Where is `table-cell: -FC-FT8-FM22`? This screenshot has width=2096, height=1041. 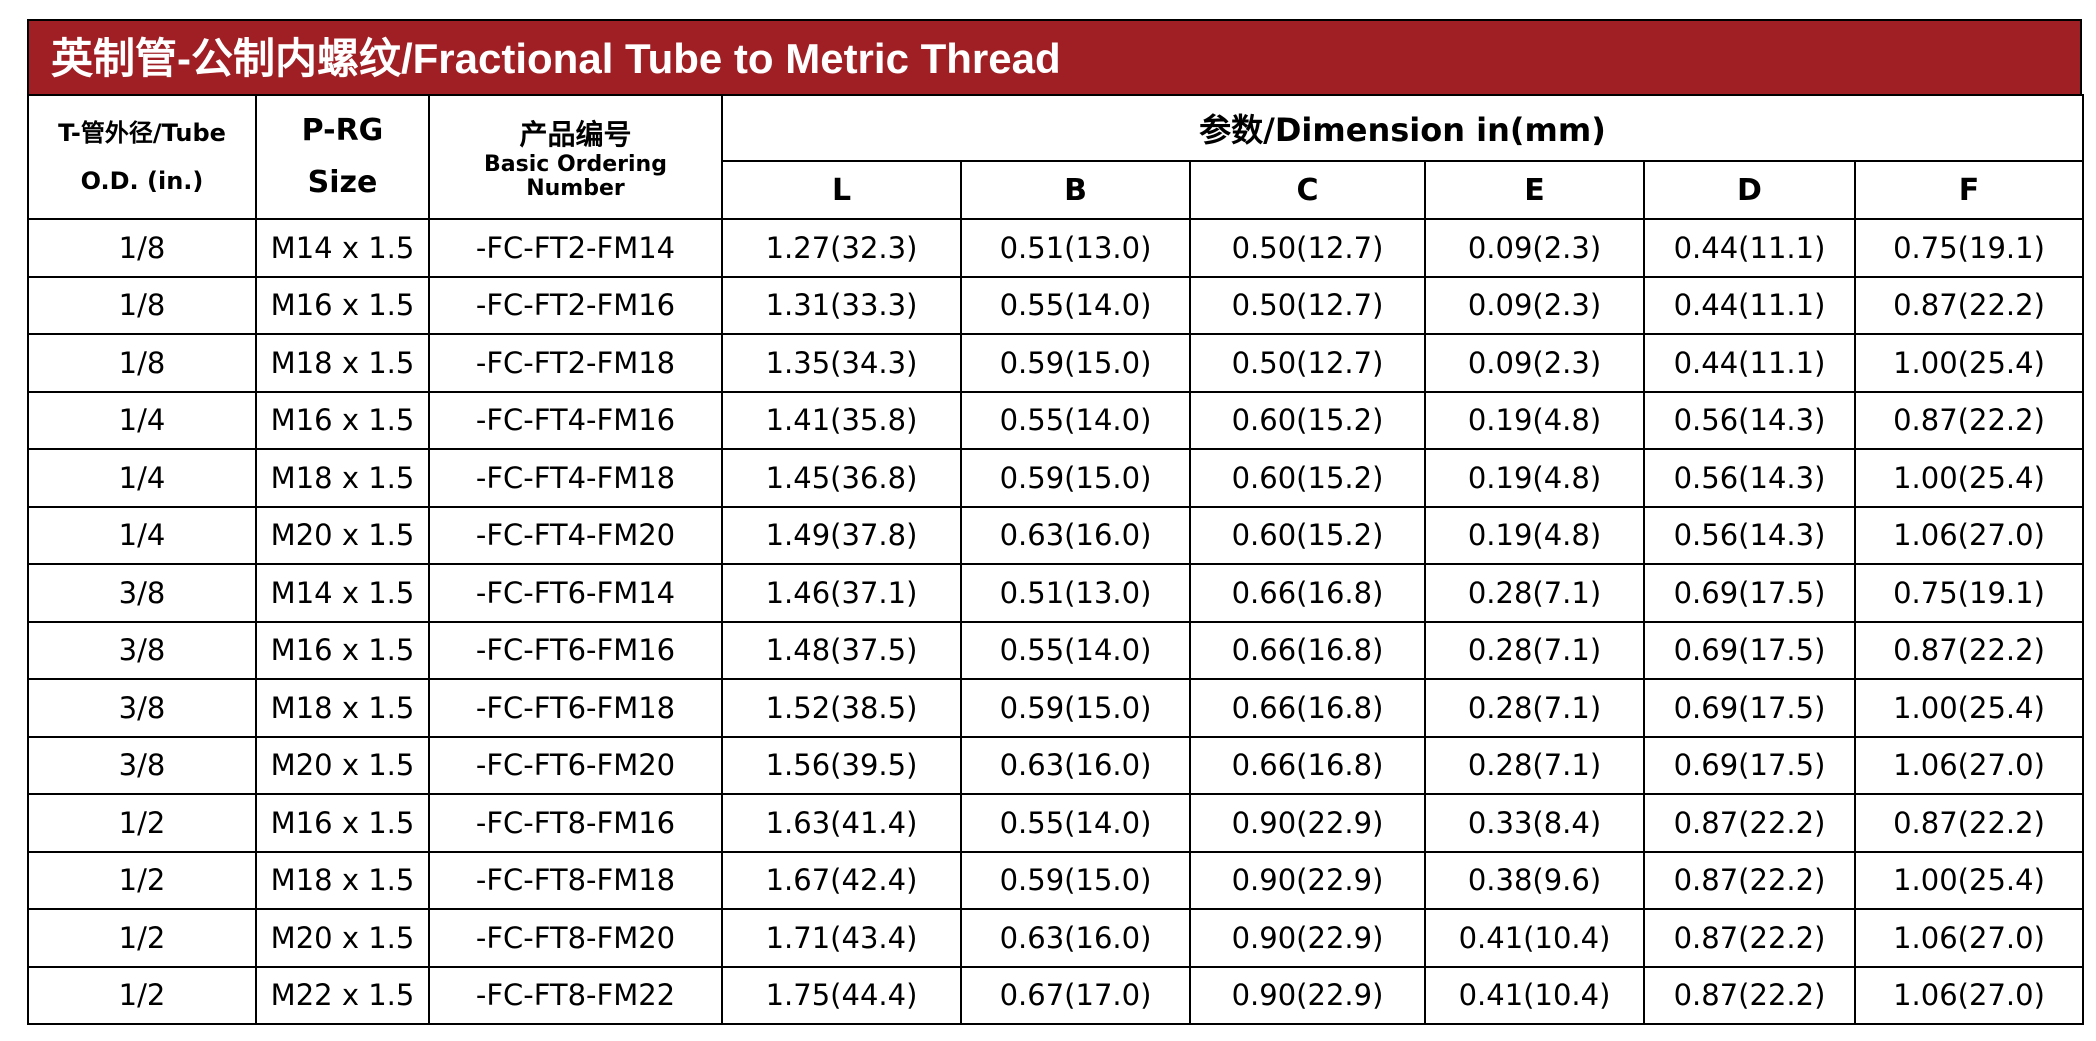 table-cell: -FC-FT8-FM22 is located at coordinates (575, 995).